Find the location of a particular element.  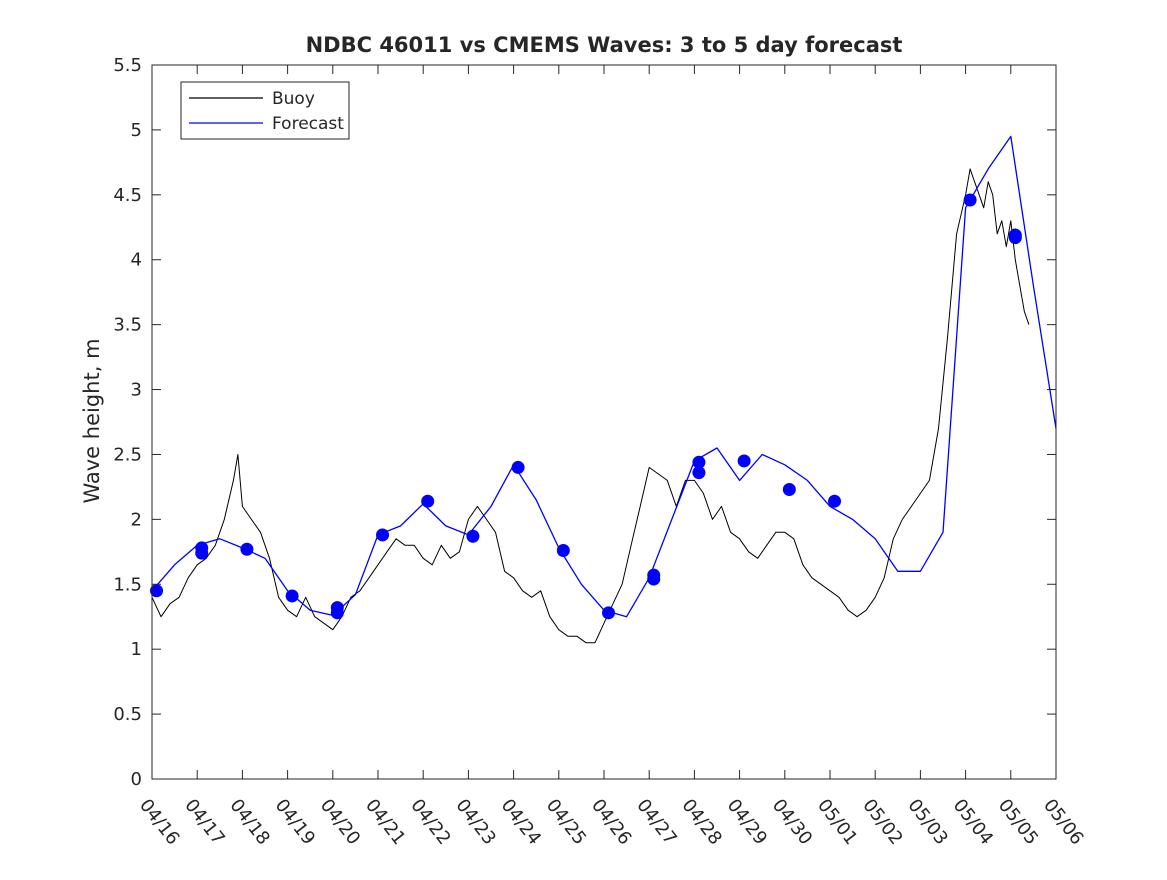

y-tick-label: 5.5 is located at coordinates (127, 65).